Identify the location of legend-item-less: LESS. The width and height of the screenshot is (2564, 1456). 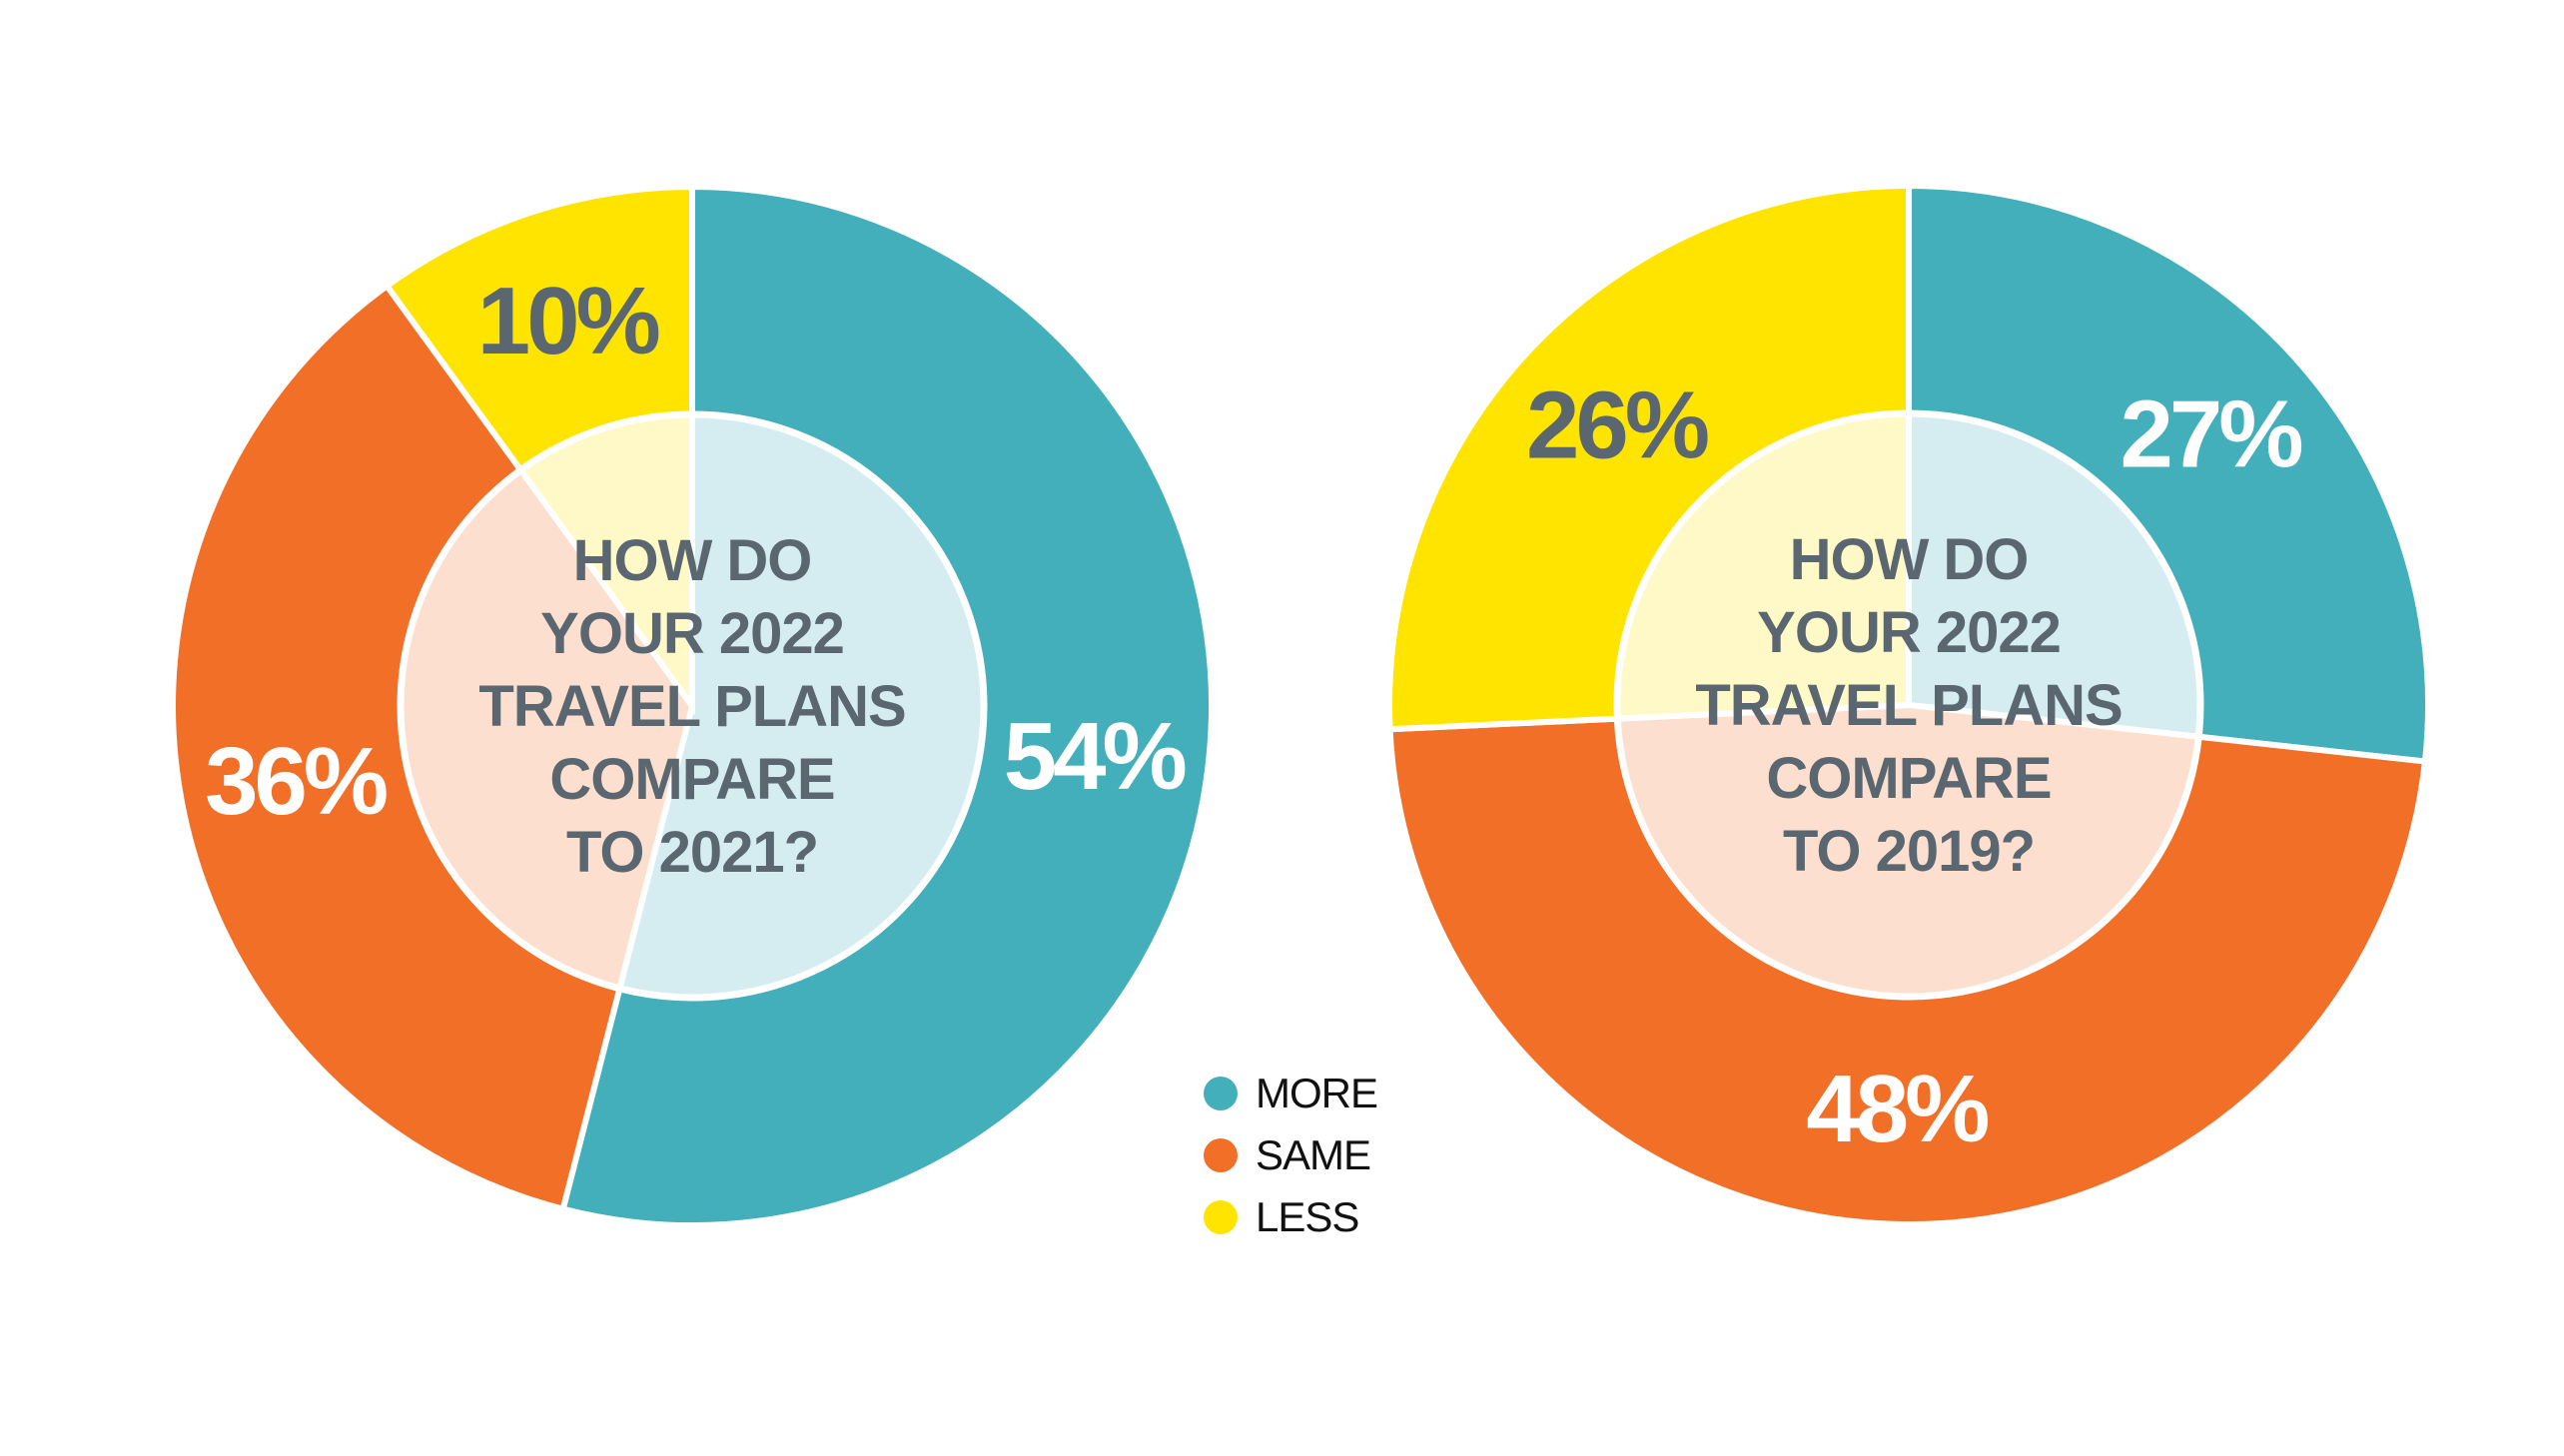
(1290, 1216).